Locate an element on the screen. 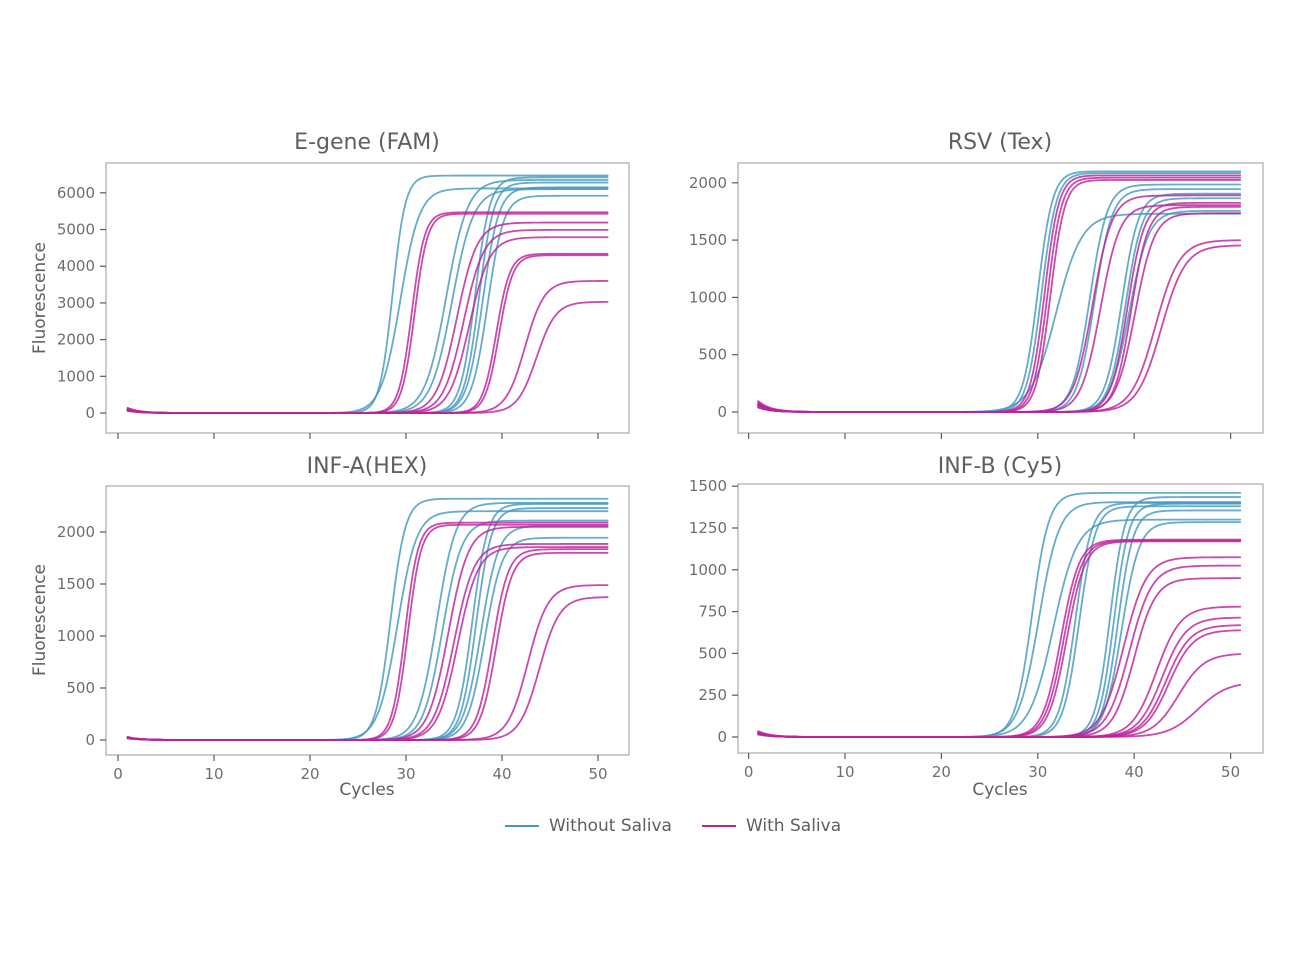 The height and width of the screenshot is (977, 1302). legend-label-with-saliva: With Saliva is located at coordinates (793, 826).